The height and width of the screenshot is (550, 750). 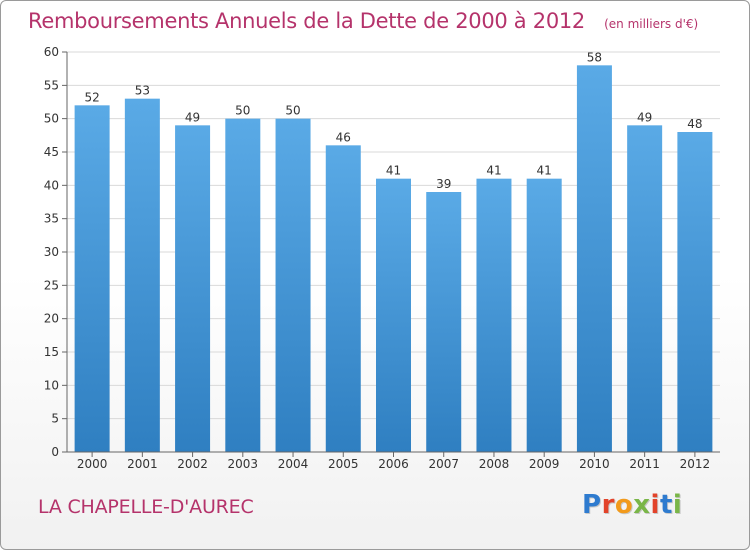 I want to click on logo-letter: t, so click(x=666, y=505).